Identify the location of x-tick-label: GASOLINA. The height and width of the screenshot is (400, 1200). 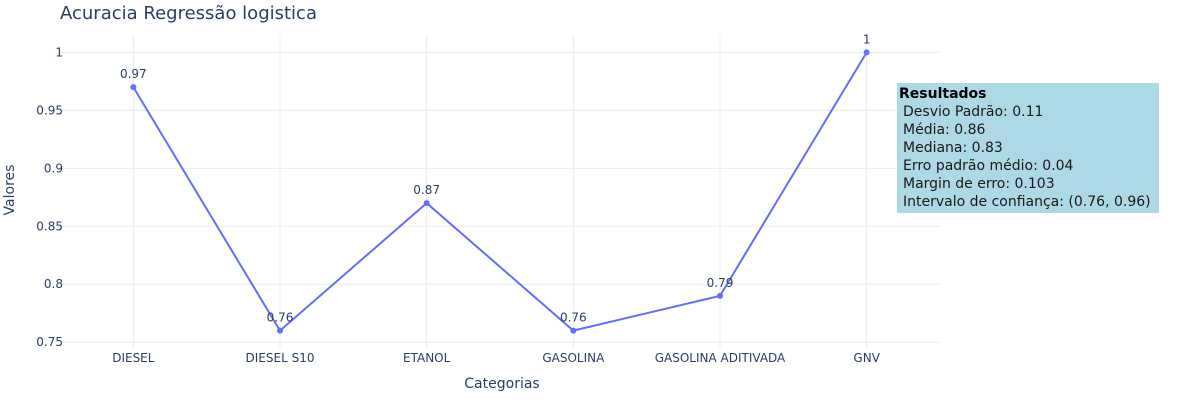
(573, 358).